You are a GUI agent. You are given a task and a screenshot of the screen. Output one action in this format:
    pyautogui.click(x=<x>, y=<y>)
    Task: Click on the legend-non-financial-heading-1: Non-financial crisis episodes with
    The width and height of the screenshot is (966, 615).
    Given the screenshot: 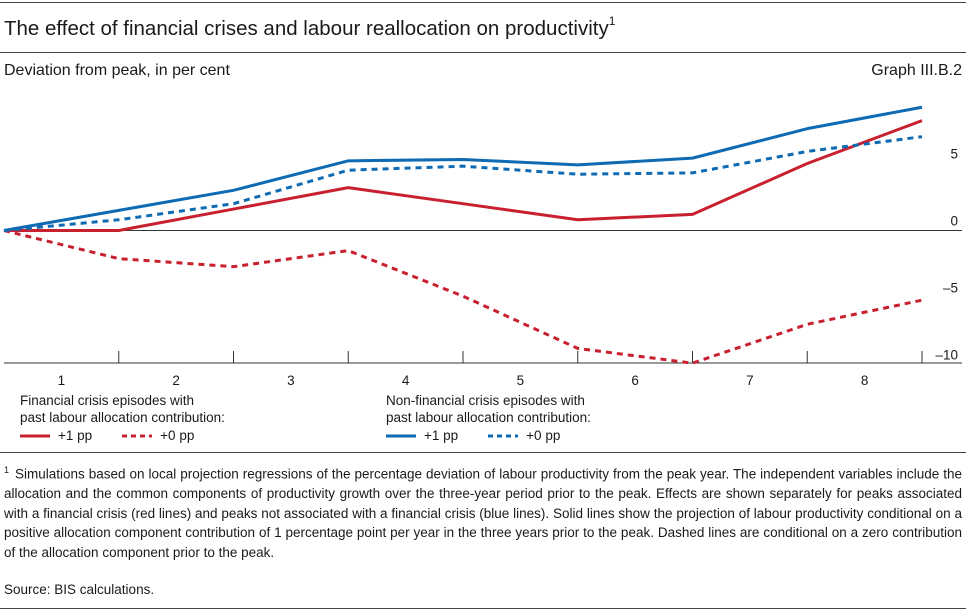 What is the action you would take?
    pyautogui.click(x=485, y=400)
    